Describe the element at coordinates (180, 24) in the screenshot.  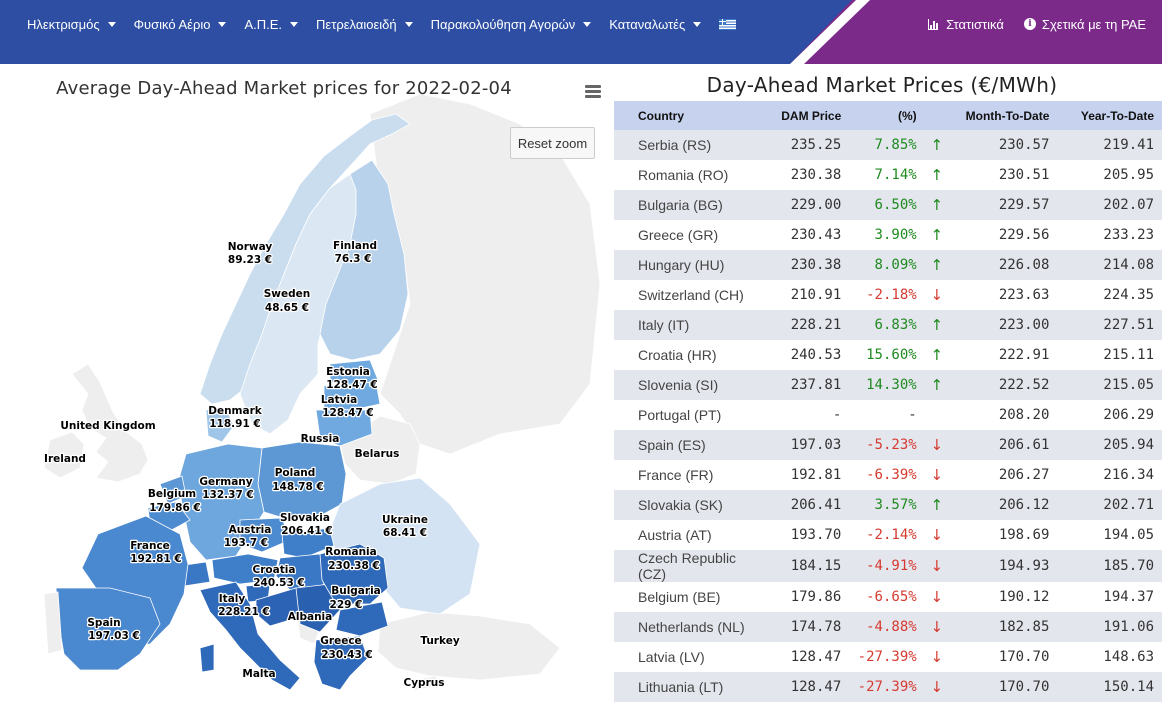
I see `menu-natural-gas: Φυσικό Αέριο` at that location.